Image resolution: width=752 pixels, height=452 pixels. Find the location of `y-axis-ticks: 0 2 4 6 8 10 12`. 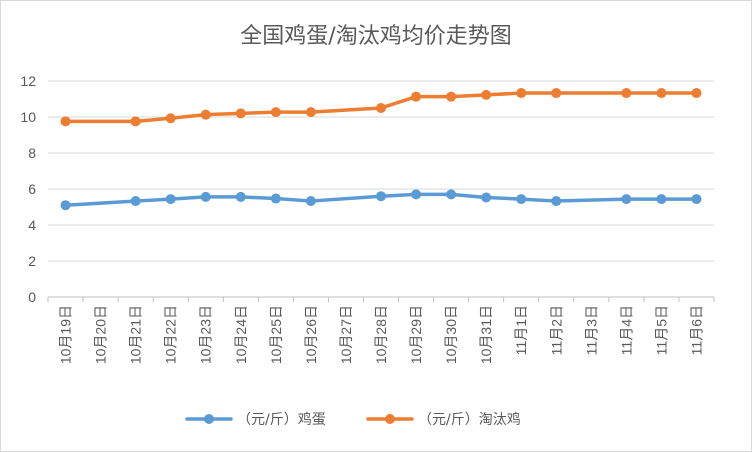

y-axis-ticks: 0 2 4 6 8 10 12 is located at coordinates (28, 189).